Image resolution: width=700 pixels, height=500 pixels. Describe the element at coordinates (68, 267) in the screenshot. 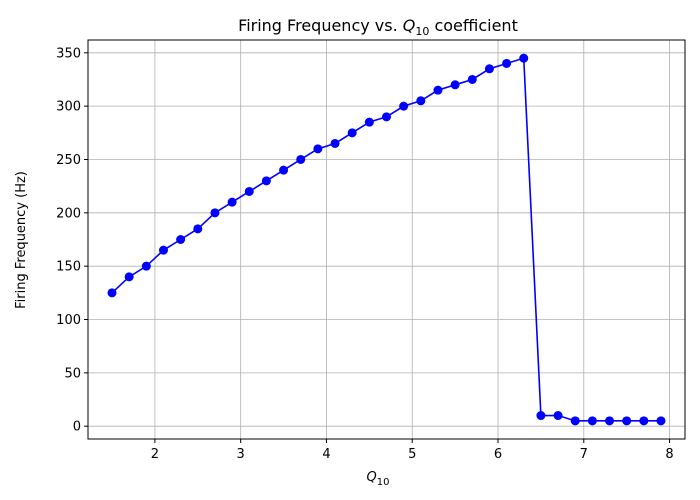

I see `y-tick-label: 150` at that location.